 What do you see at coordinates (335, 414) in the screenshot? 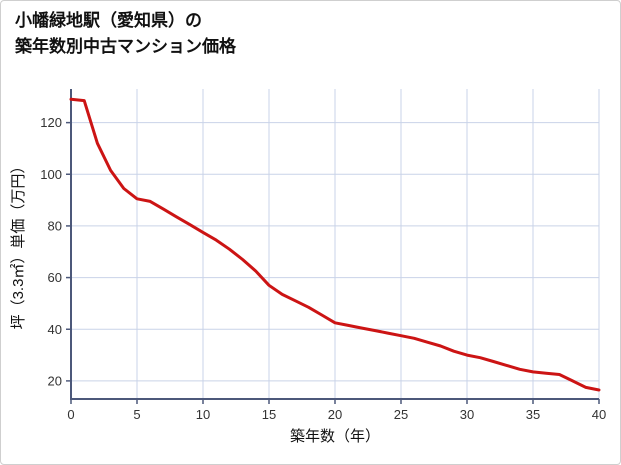
I see `x-tick-label: 20` at bounding box center [335, 414].